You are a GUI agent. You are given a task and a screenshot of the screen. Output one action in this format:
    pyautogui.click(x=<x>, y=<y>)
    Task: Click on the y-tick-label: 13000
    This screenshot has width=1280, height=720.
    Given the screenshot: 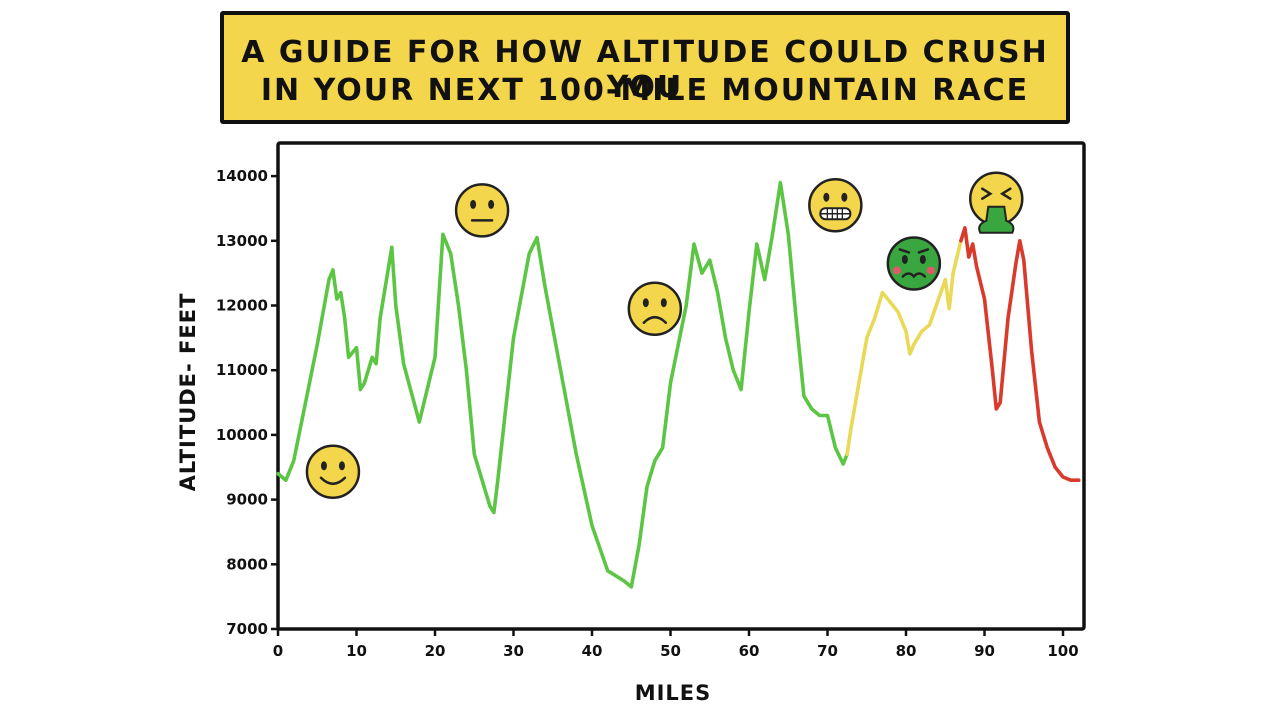 What is the action you would take?
    pyautogui.click(x=242, y=241)
    